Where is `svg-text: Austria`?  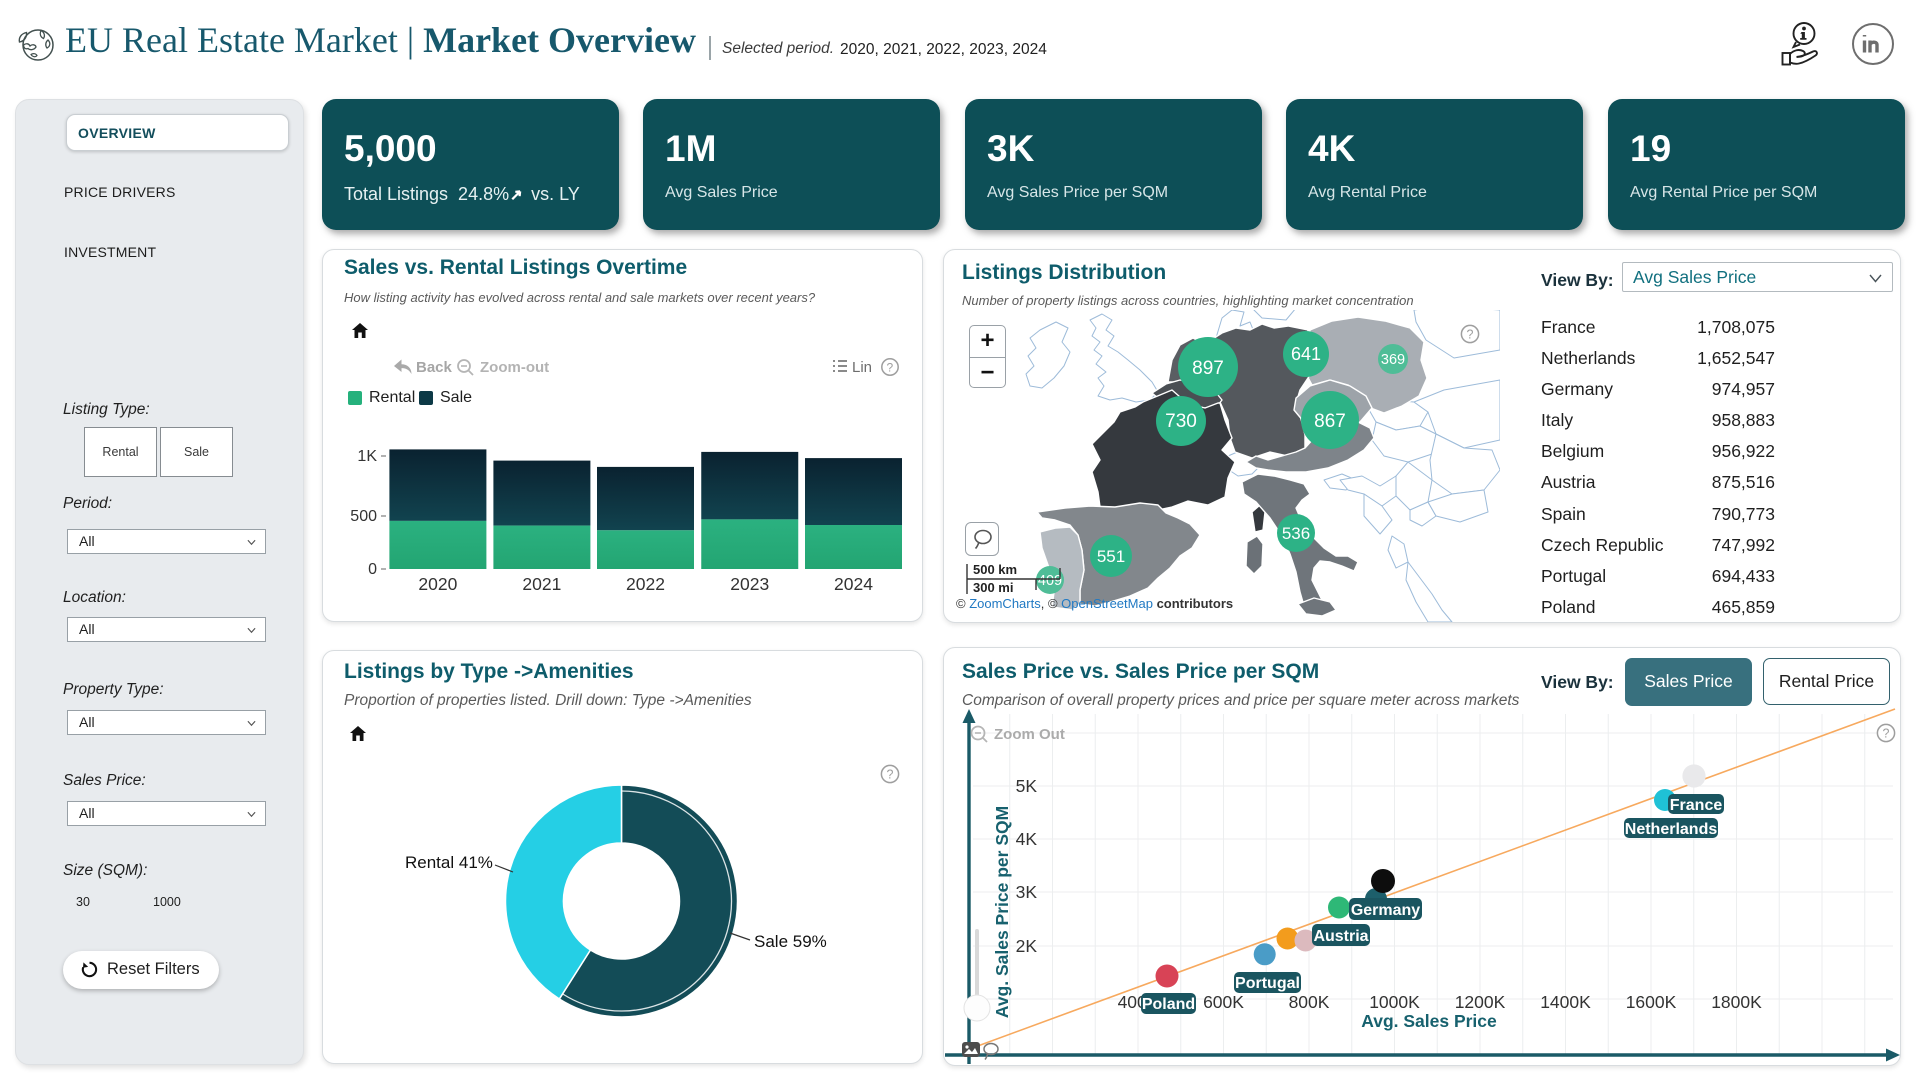 svg-text: Austria is located at coordinates (1340, 936).